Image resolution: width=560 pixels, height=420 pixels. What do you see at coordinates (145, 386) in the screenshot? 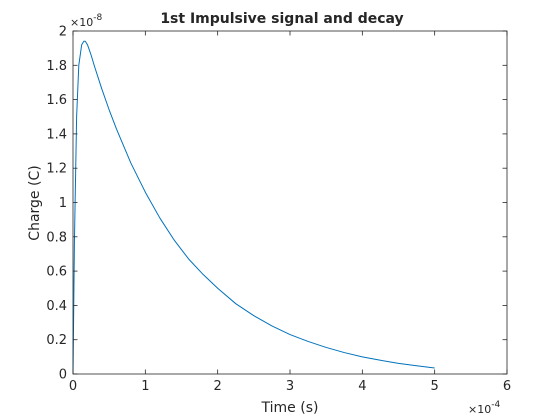
I see `x-tick-label: 1` at bounding box center [145, 386].